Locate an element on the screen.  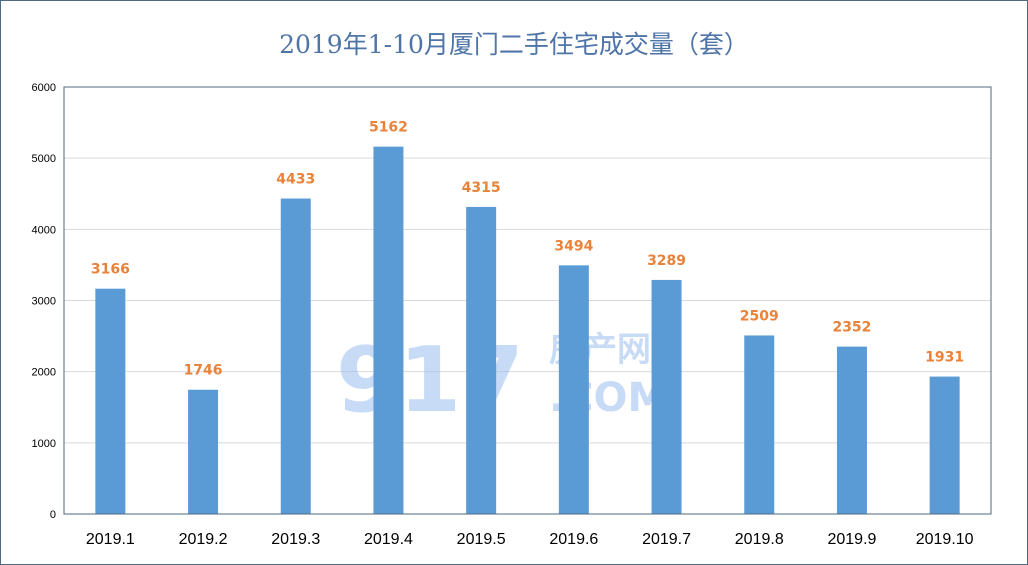
x-tick-label: 2019.1 is located at coordinates (110, 539).